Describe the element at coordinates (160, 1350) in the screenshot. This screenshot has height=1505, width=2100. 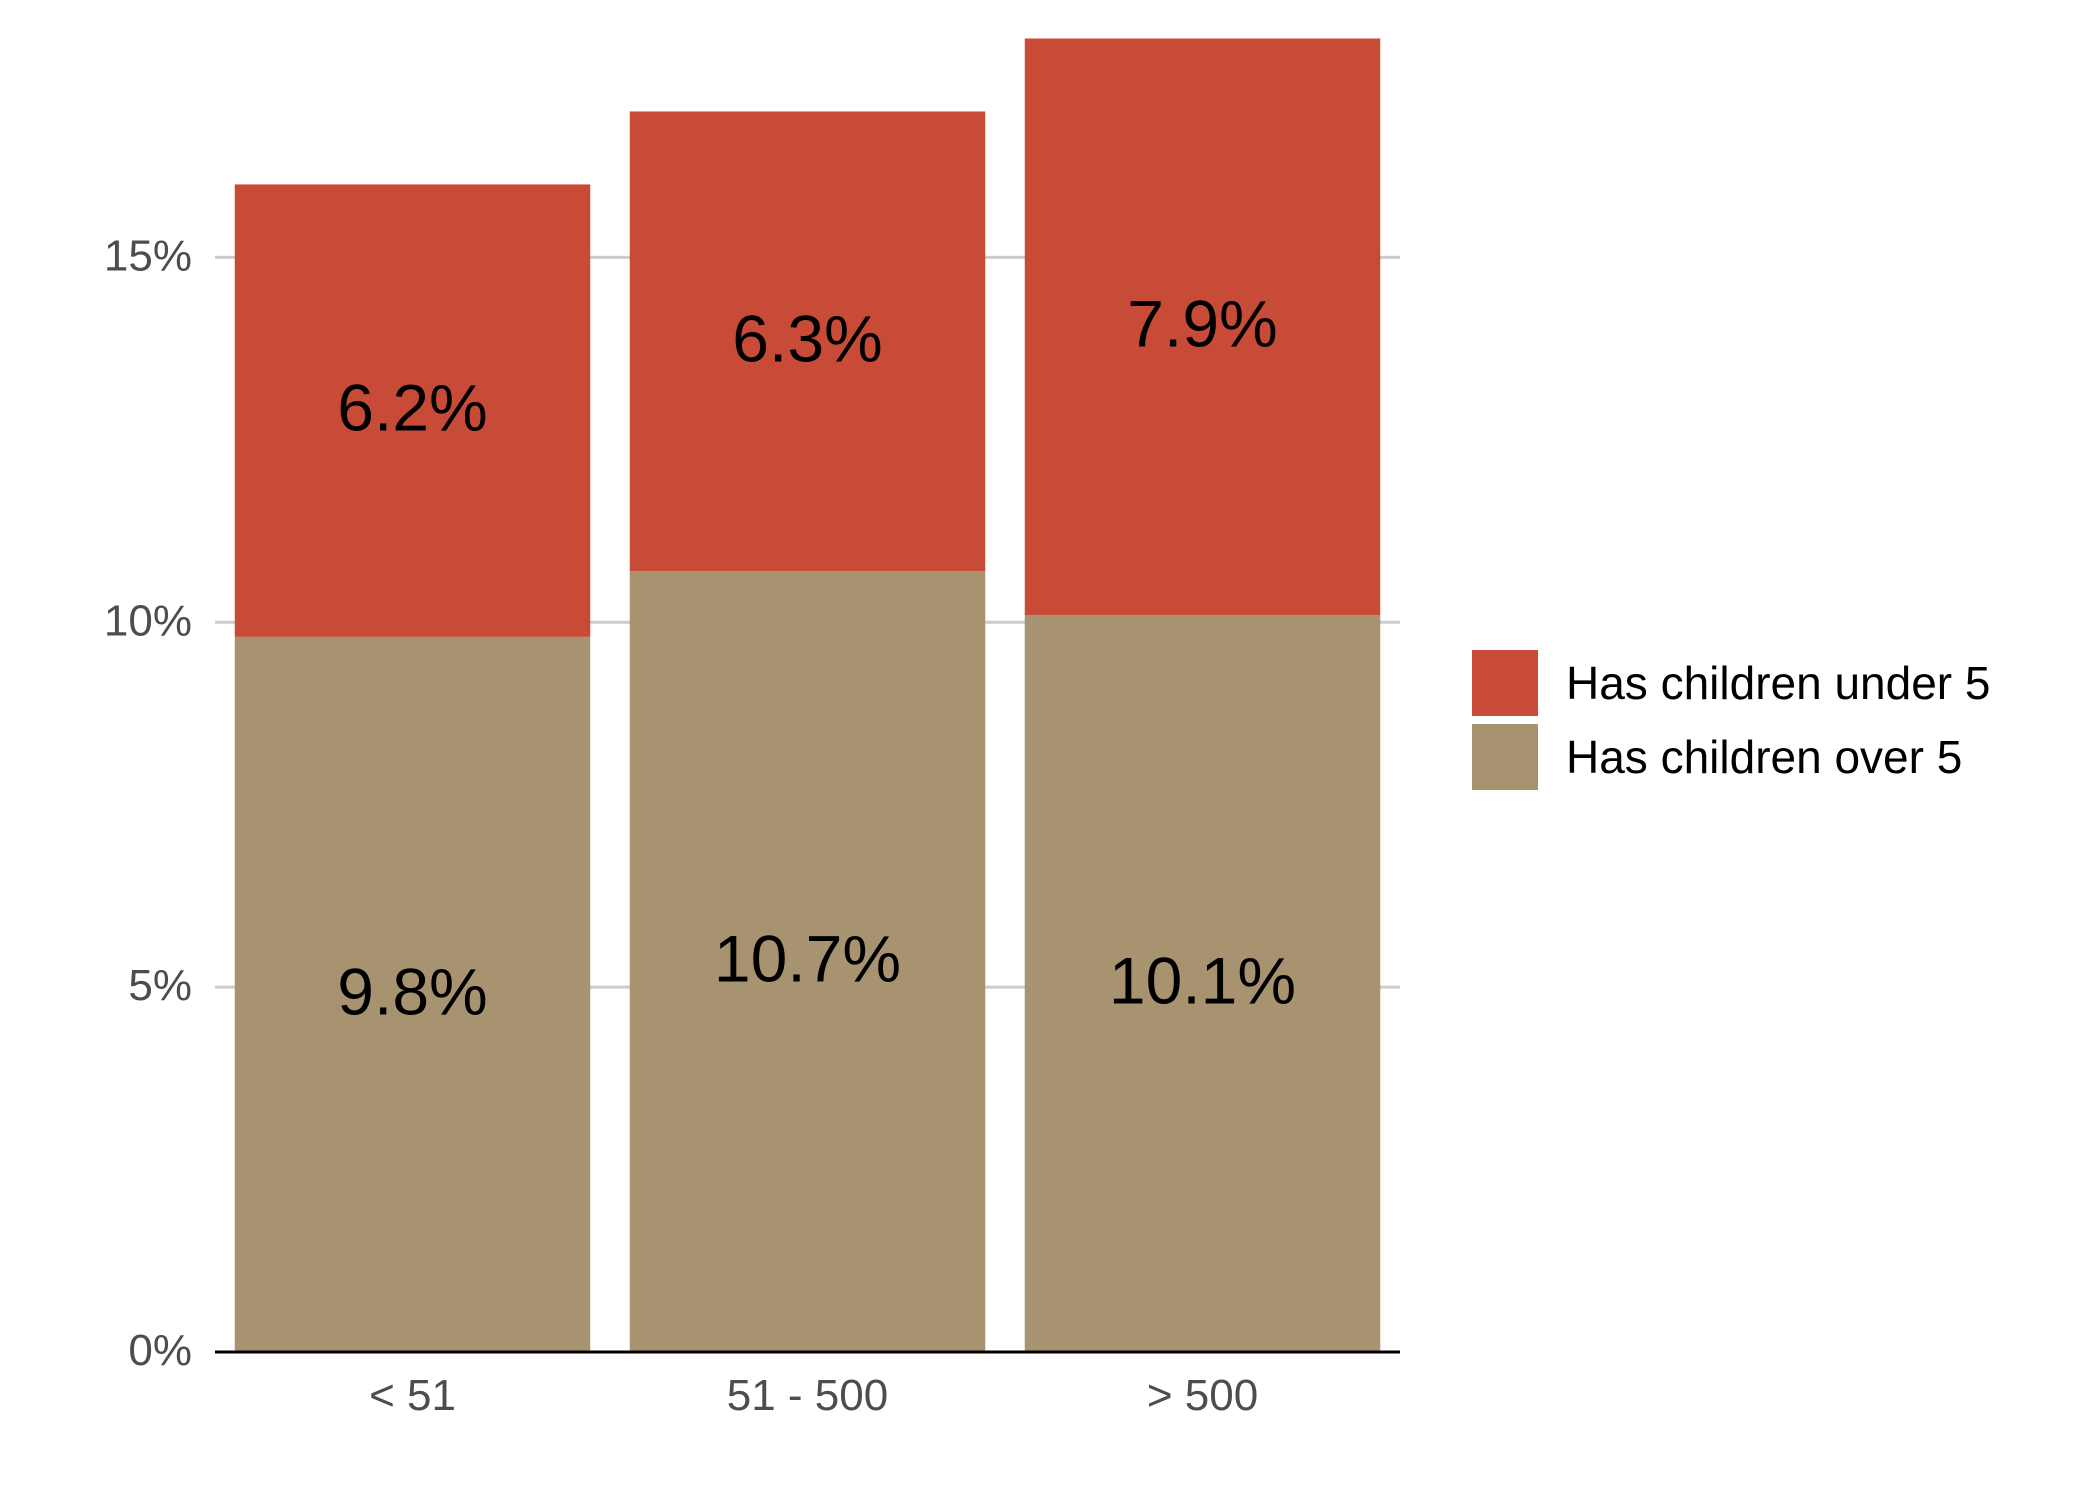
I see `y-tick-label: 0%` at that location.